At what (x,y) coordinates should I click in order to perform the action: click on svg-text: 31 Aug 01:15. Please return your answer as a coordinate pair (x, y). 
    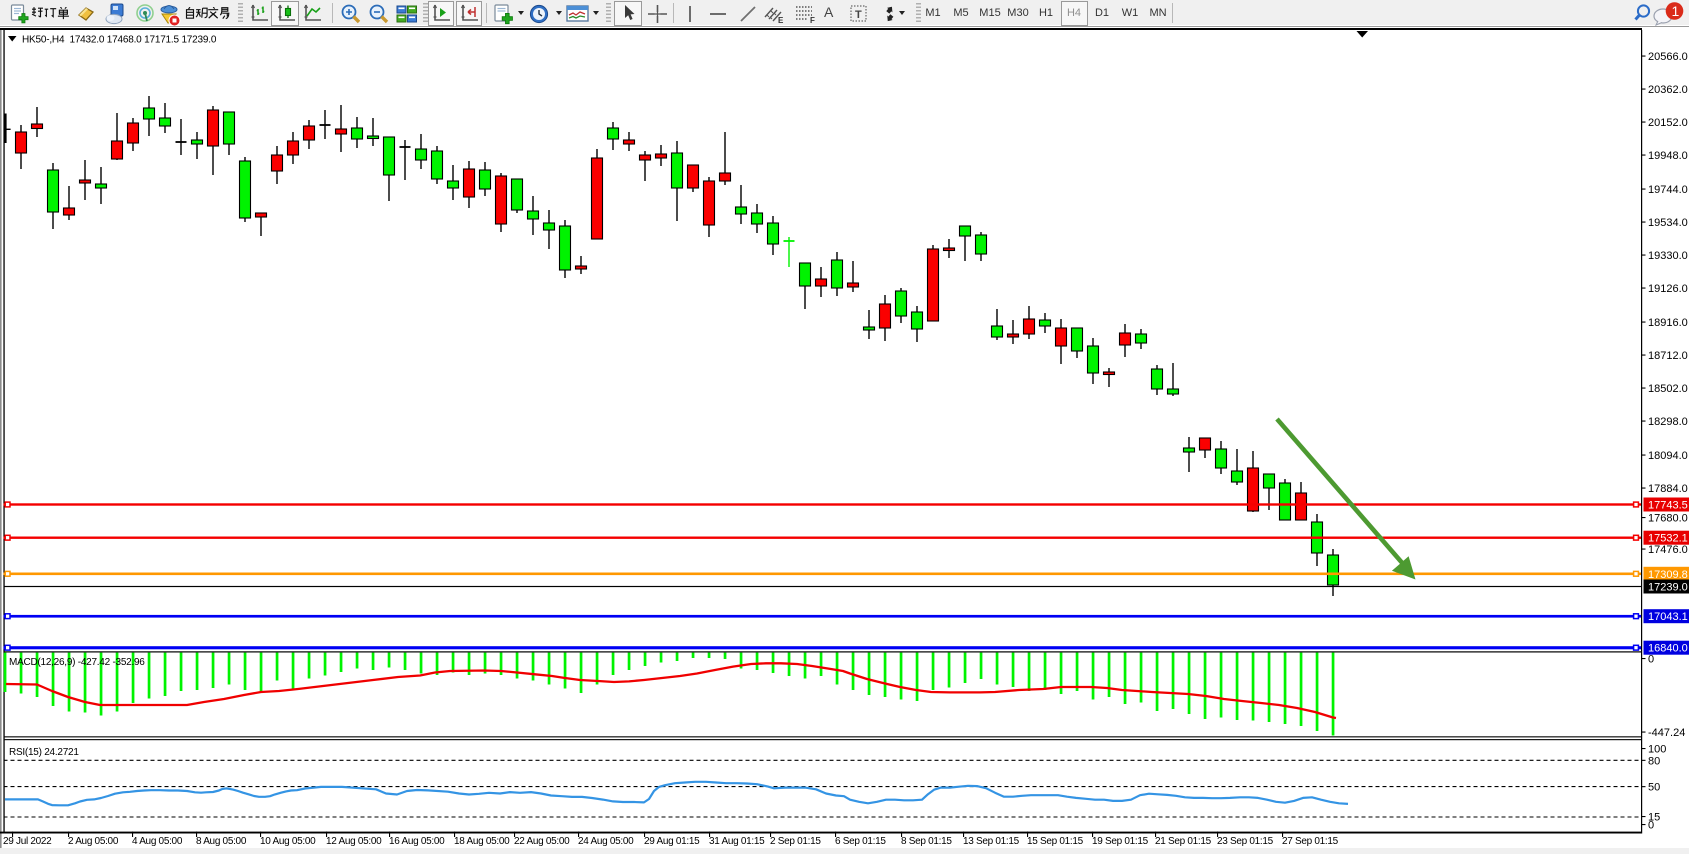
    Looking at the image, I should click on (737, 841).